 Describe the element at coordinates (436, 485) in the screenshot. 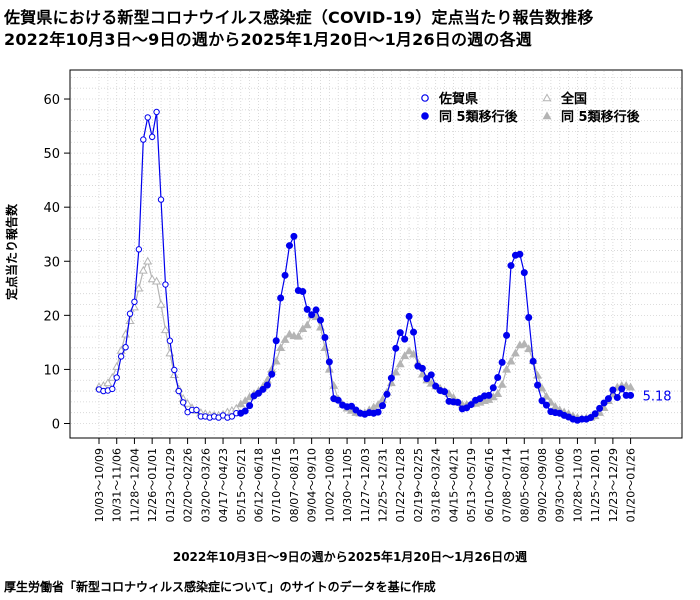

I see `x-tick-label: 03/18～03/24` at that location.